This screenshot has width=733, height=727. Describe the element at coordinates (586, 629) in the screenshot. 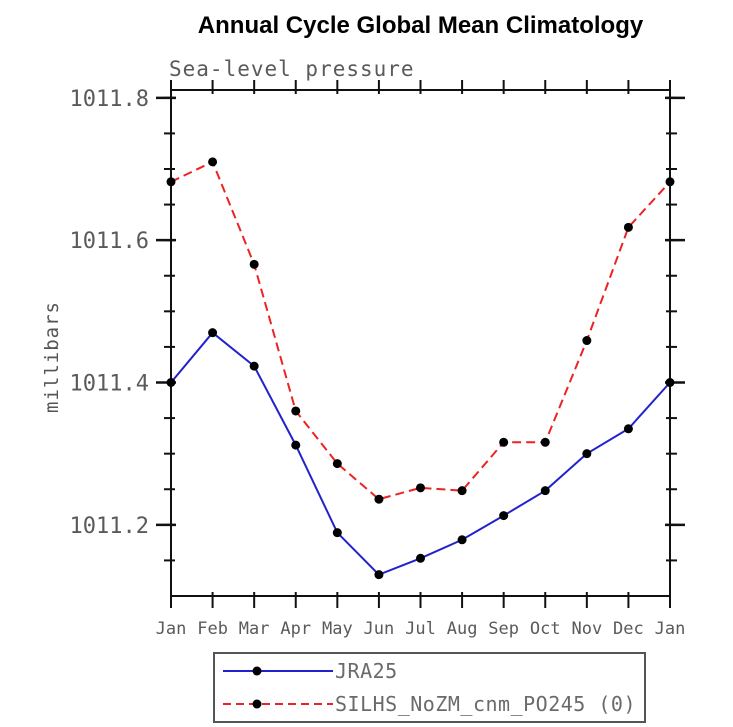

I see `x-axis-tick-label: Nov` at that location.